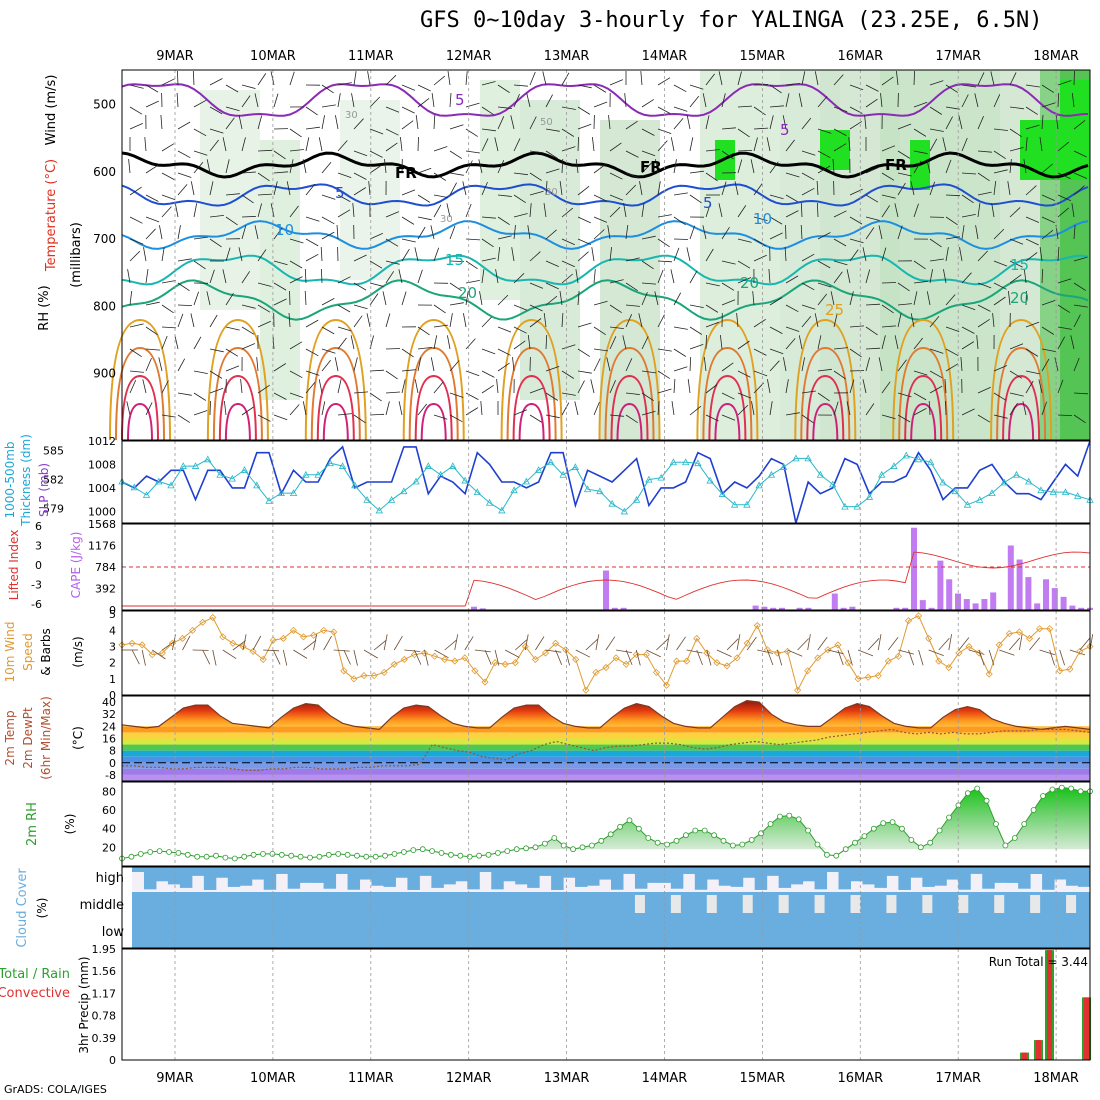 This screenshot has width=1100, height=1100. What do you see at coordinates (970, 255) in the screenshot?
I see `rh-shading` at bounding box center [970, 255].